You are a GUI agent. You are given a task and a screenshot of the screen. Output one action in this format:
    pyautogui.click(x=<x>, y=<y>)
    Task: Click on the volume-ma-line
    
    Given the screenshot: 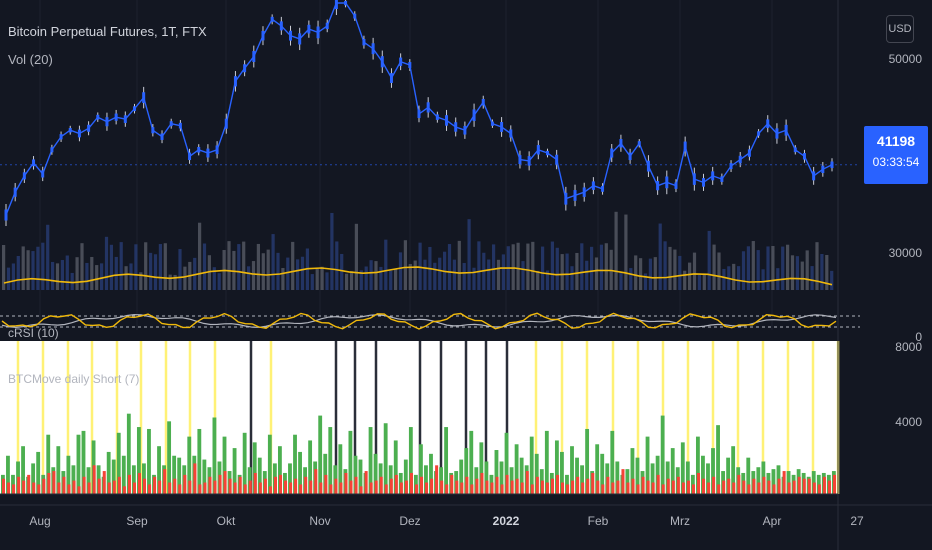 What is the action you would take?
    pyautogui.click(x=418, y=276)
    